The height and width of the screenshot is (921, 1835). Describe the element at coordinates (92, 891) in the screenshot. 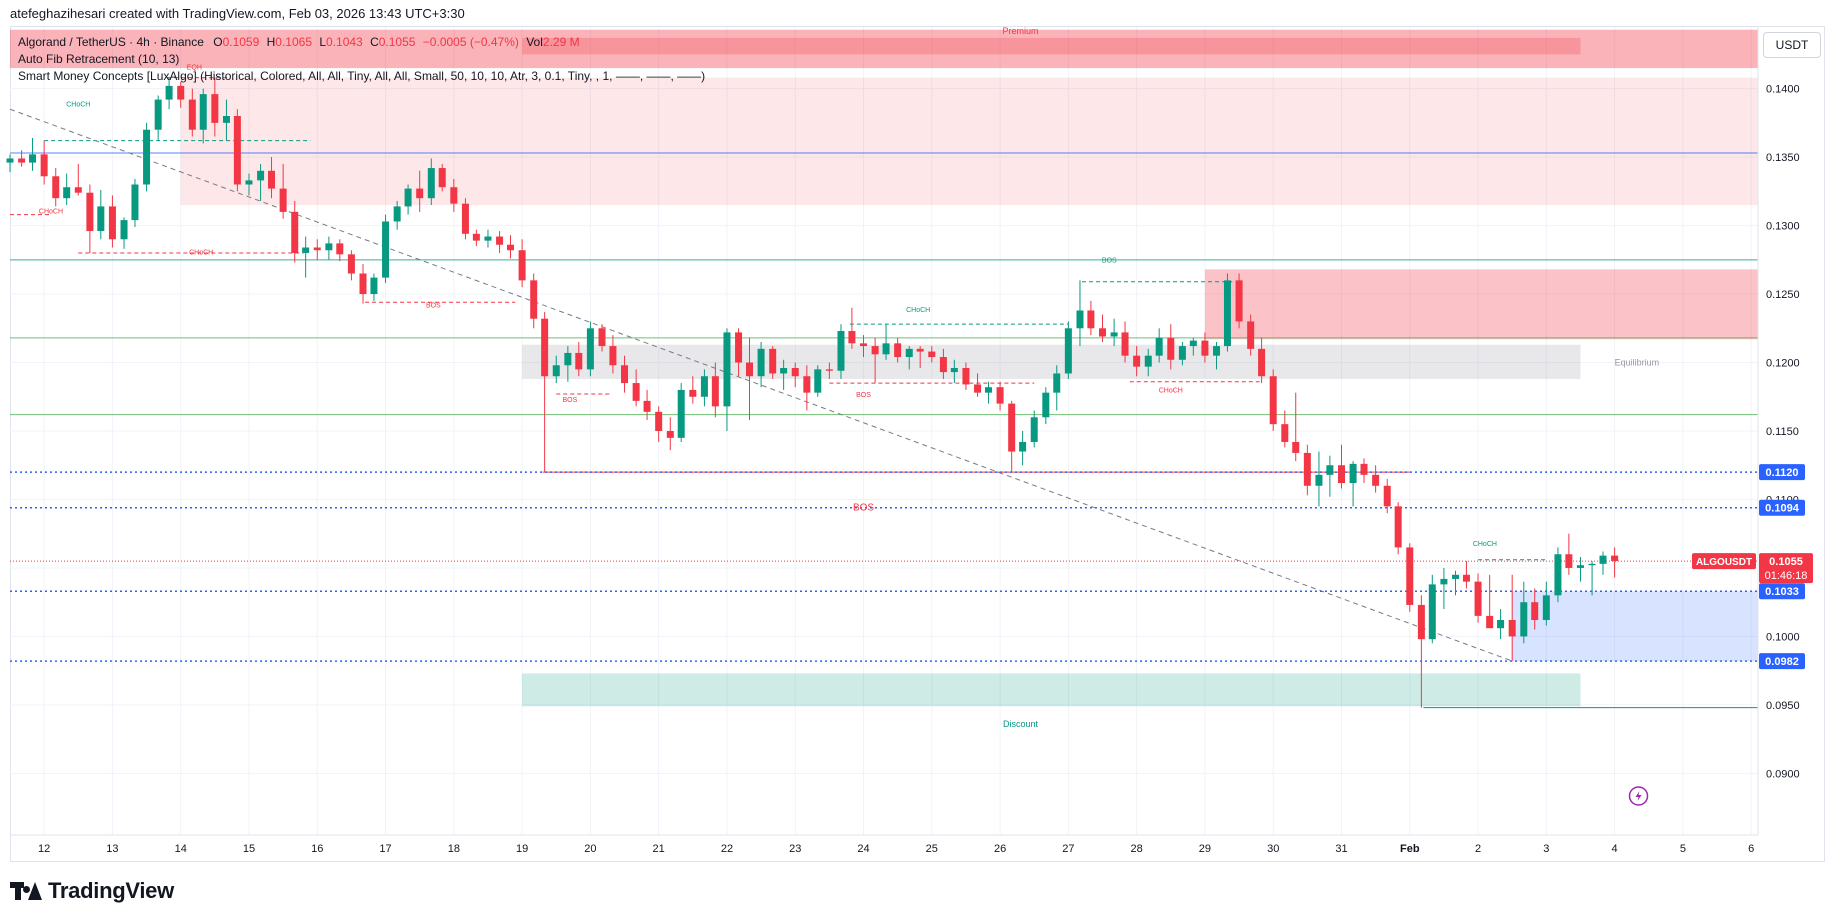

I see `tradingview-logo: TradingView` at that location.